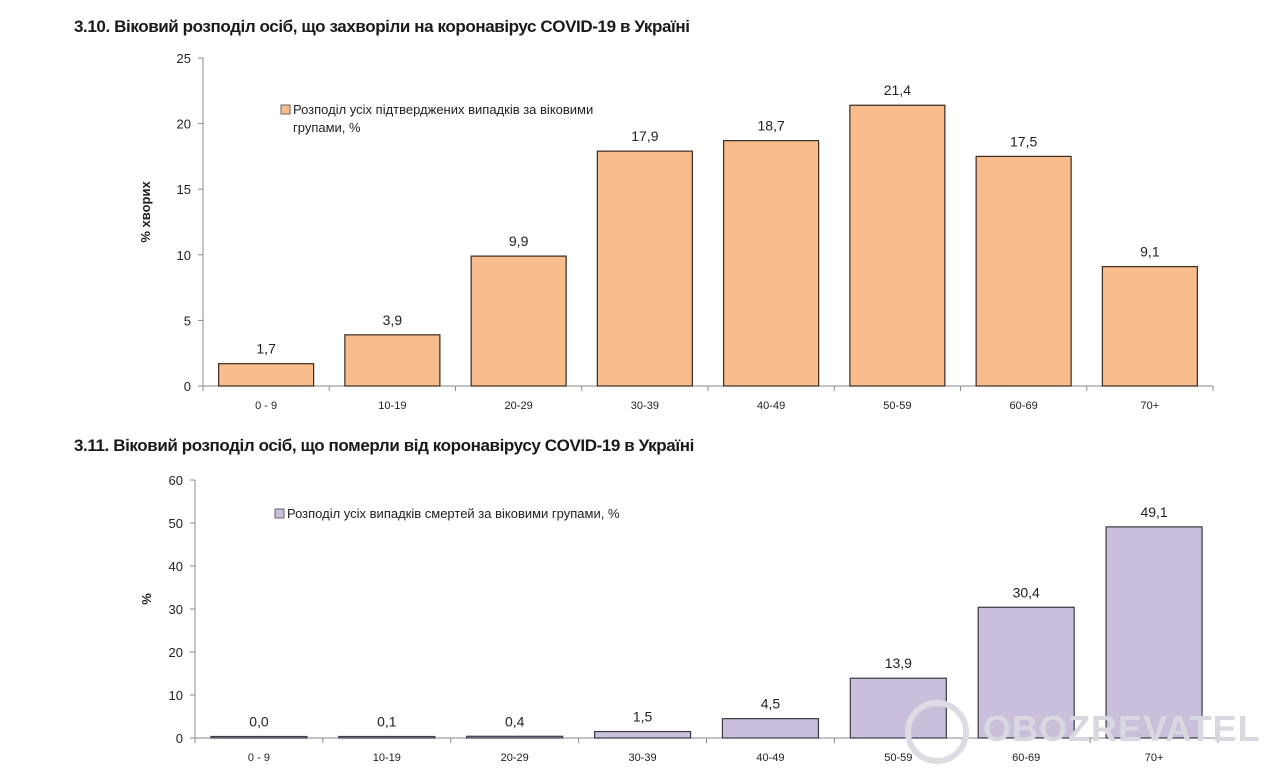 The height and width of the screenshot is (777, 1280). What do you see at coordinates (393, 320) in the screenshot?
I see `data-label: 3,9` at bounding box center [393, 320].